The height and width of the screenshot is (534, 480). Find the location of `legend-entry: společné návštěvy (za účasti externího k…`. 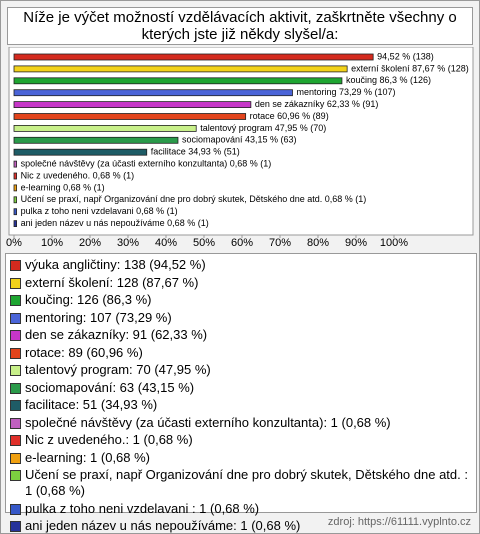

legend-entry: společné návštěvy (za účasti externího k… is located at coordinates (241, 423).